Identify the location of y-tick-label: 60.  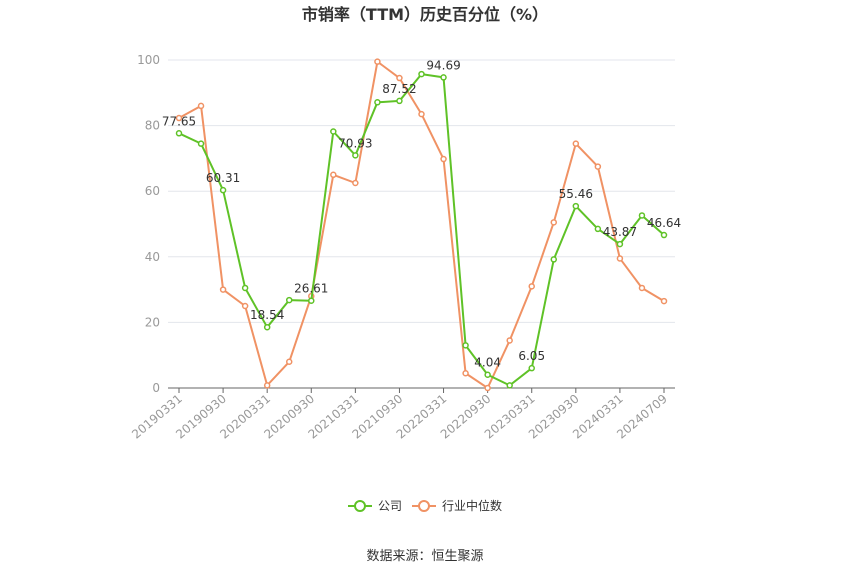
(152, 191).